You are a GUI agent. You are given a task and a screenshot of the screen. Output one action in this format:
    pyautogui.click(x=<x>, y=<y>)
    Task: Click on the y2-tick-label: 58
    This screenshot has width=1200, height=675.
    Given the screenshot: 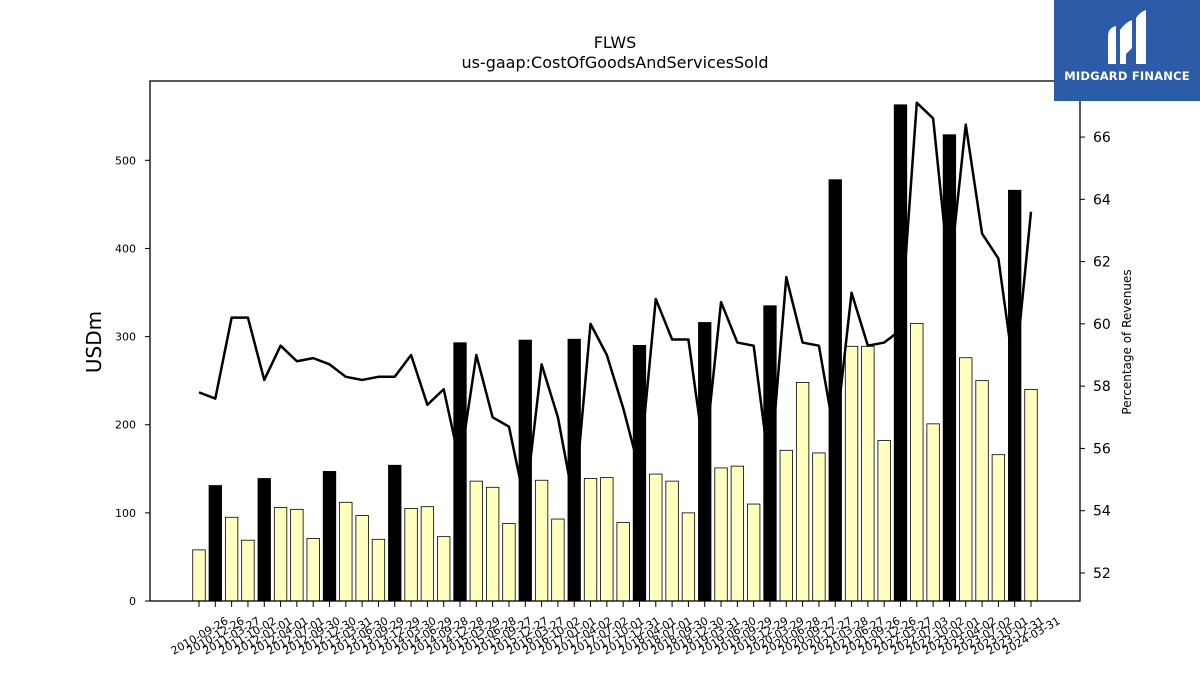 What is the action you would take?
    pyautogui.click(x=1102, y=387)
    